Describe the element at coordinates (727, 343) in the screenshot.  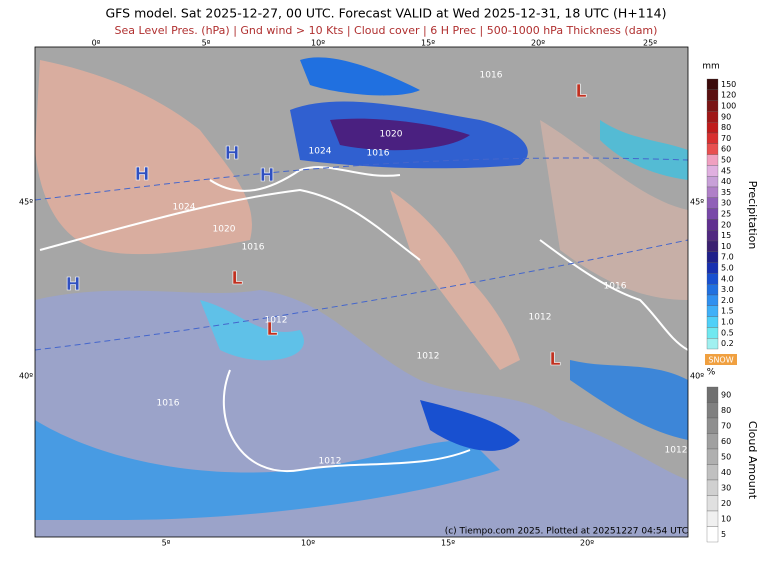
I see `precip-level: 0.2` at that location.